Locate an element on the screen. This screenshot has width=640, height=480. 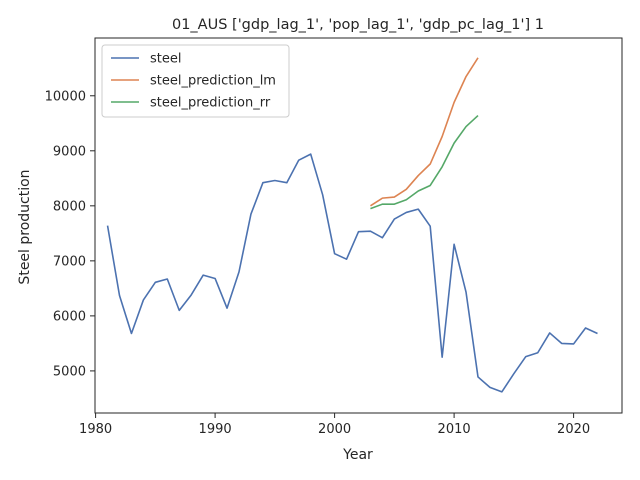
x-tick-label: 2010 is located at coordinates (454, 429).